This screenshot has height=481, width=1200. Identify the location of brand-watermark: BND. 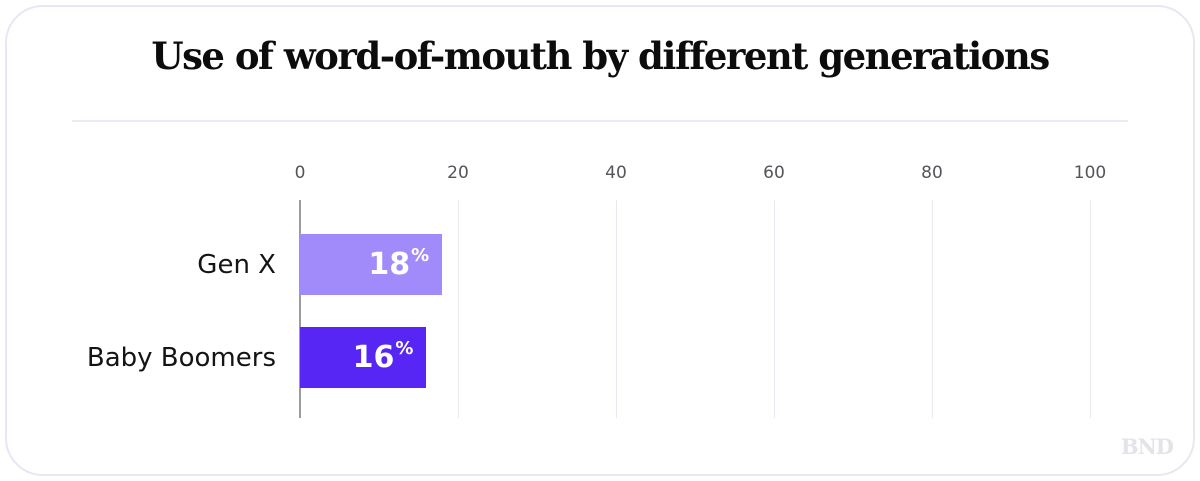
(1147, 446).